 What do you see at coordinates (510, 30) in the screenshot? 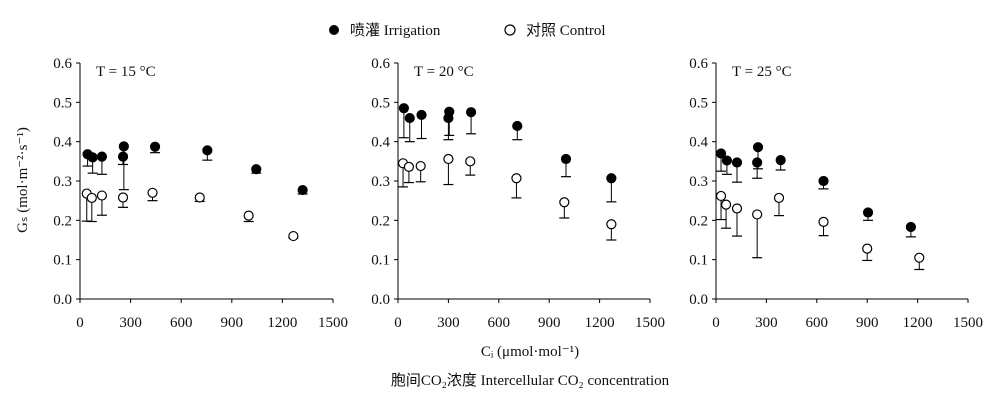
I see `legend-control-marker` at bounding box center [510, 30].